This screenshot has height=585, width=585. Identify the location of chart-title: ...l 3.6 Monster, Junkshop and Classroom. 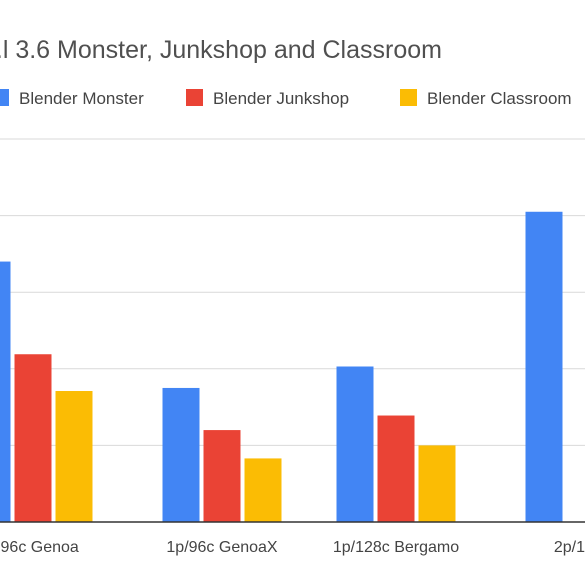
(221, 50).